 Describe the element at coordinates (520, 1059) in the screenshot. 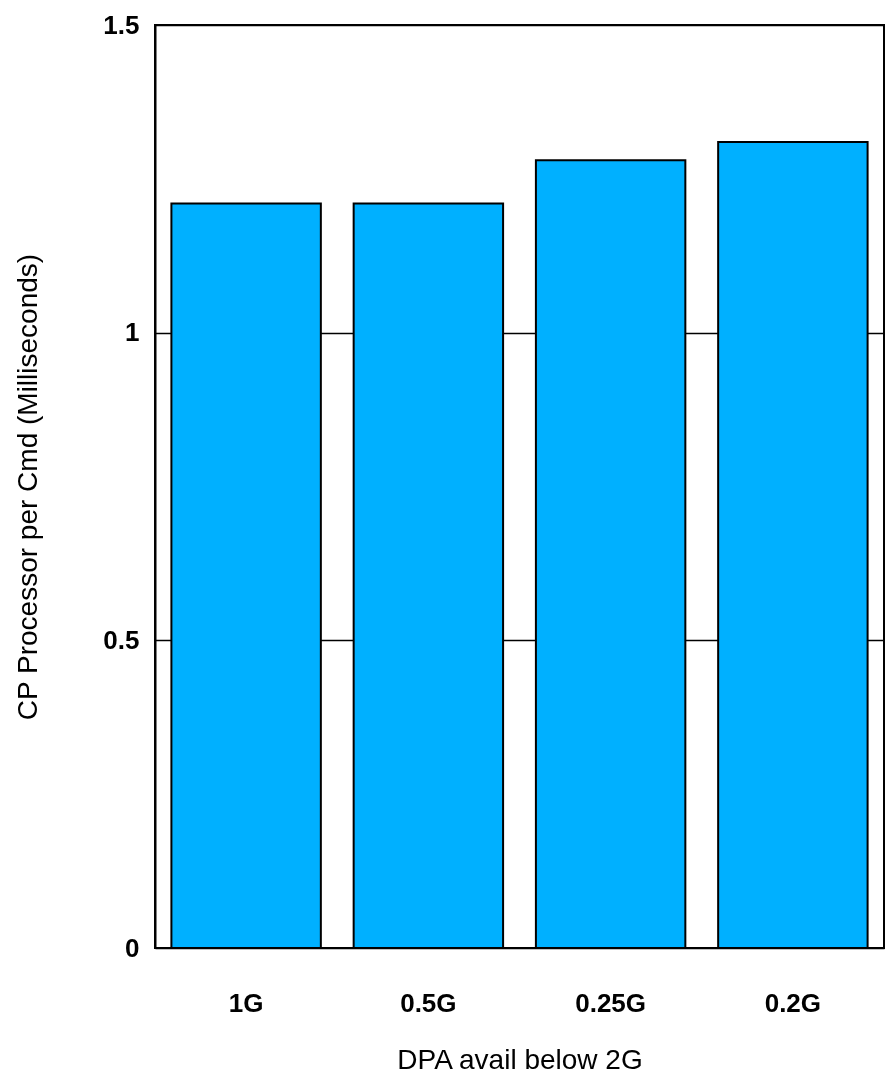

I see `x-axis-title: DPA avail below 2G` at that location.